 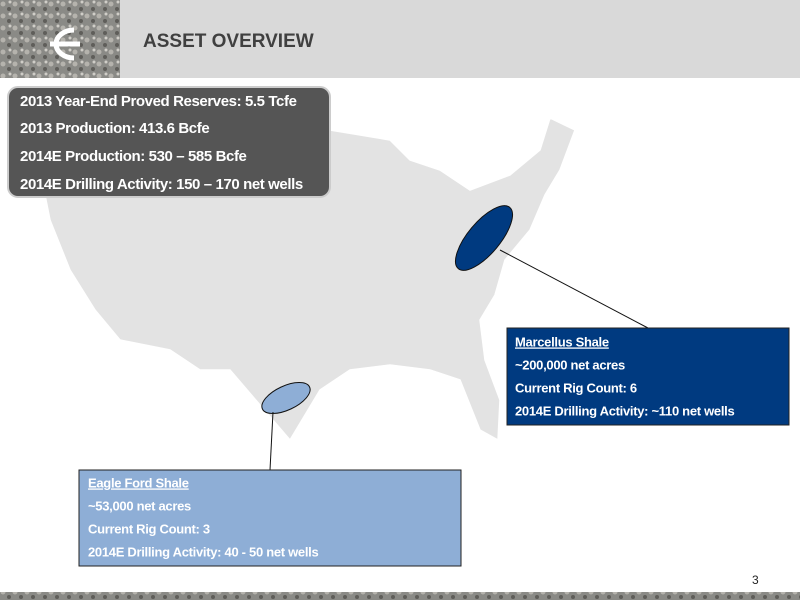 I want to click on callout-title: Marcellus Shale, so click(x=562, y=341).